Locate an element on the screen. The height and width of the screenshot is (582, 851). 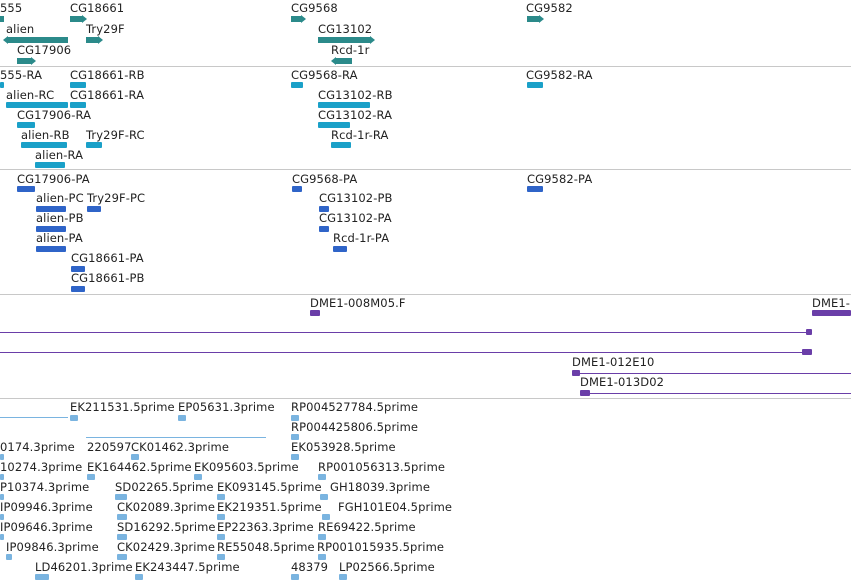
est-label: EK211531.5prime is located at coordinates (122, 407).